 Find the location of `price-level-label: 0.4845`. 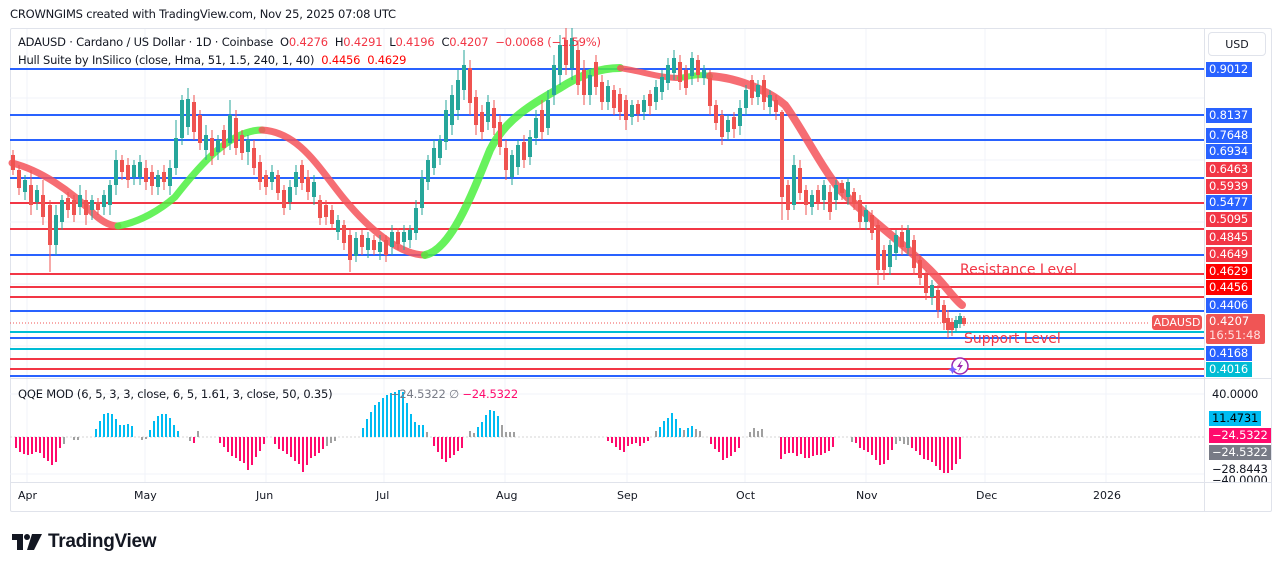

price-level-label: 0.4845 is located at coordinates (1229, 237).